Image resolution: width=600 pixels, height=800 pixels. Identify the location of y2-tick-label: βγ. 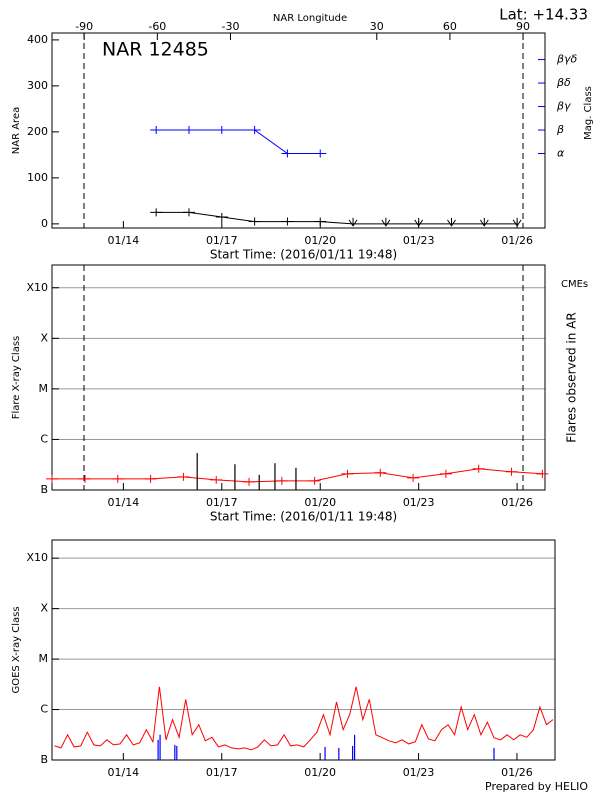
(563, 106).